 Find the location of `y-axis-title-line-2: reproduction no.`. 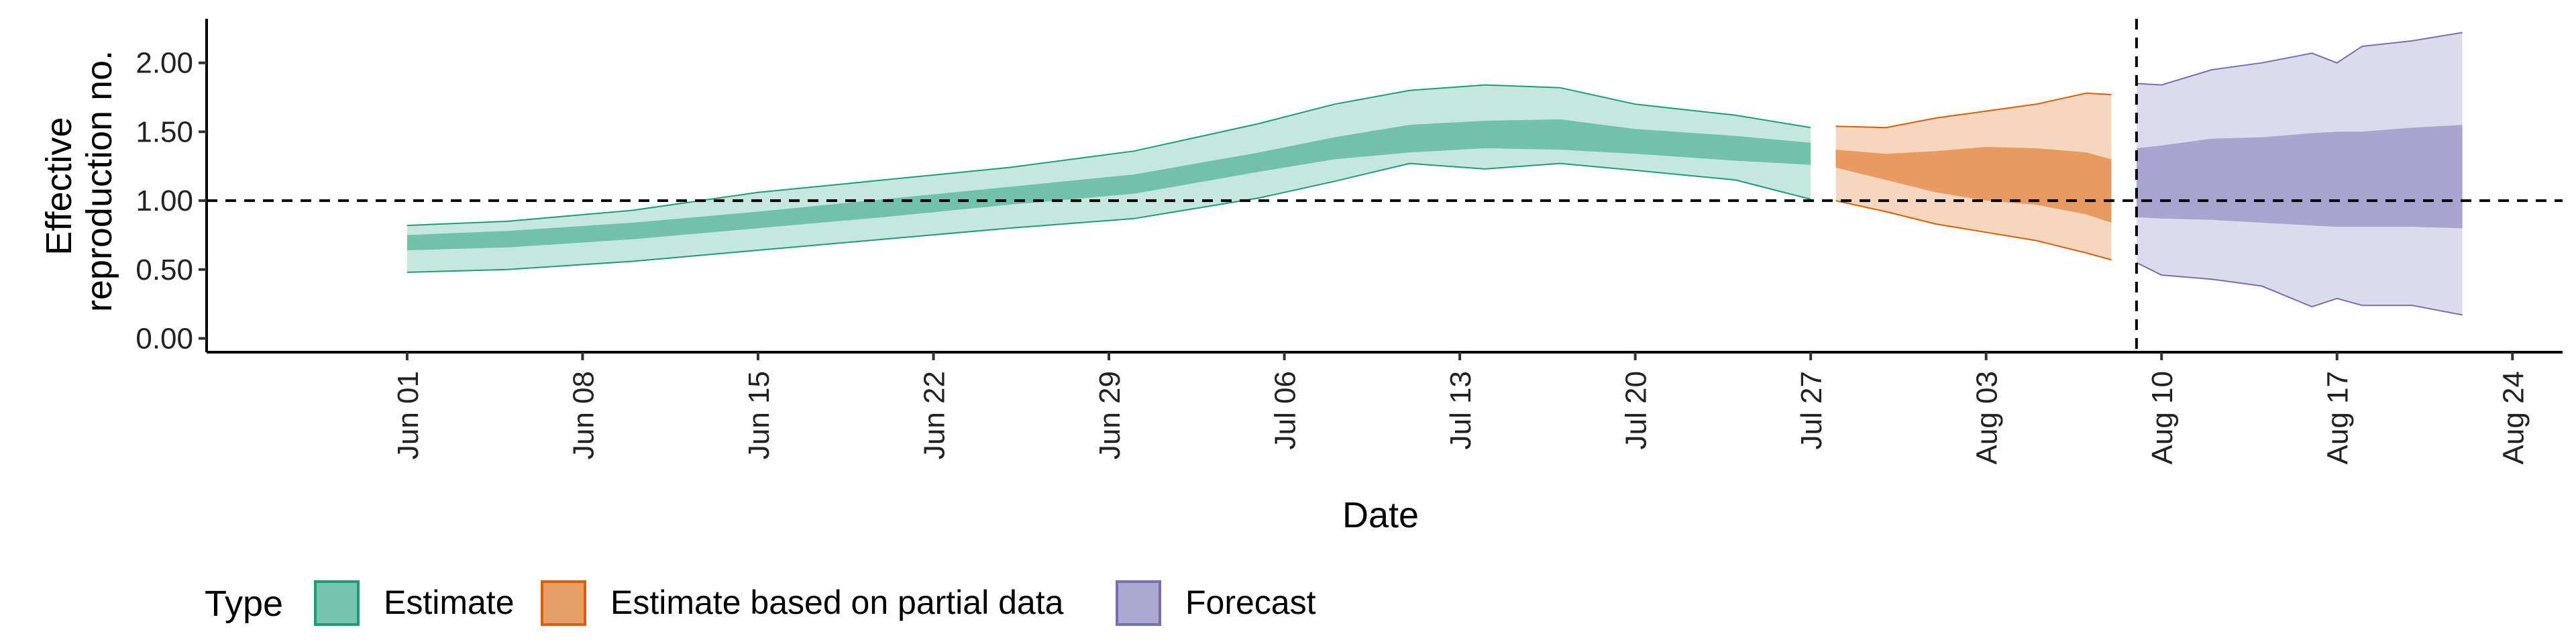

y-axis-title-line-2: reproduction no. is located at coordinates (99, 181).